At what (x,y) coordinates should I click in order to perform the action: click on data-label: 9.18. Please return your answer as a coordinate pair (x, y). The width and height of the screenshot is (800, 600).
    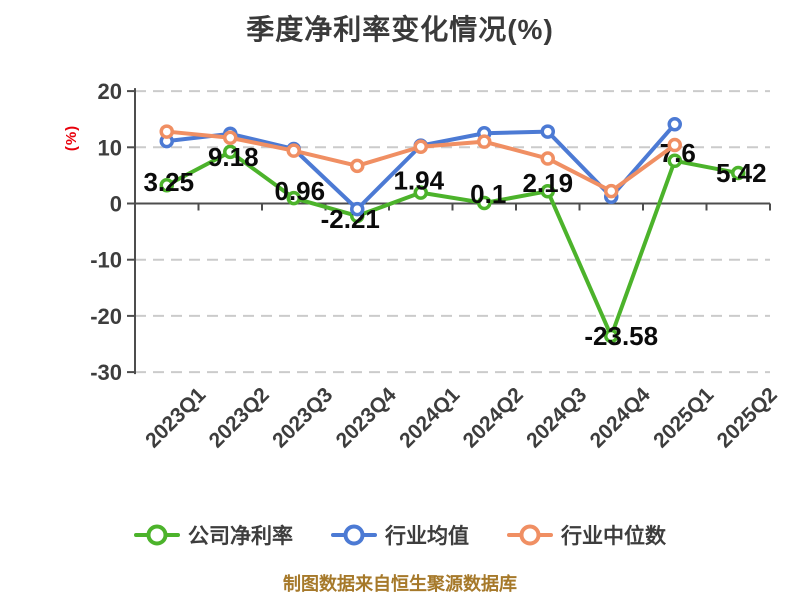
    Looking at the image, I should click on (233, 157).